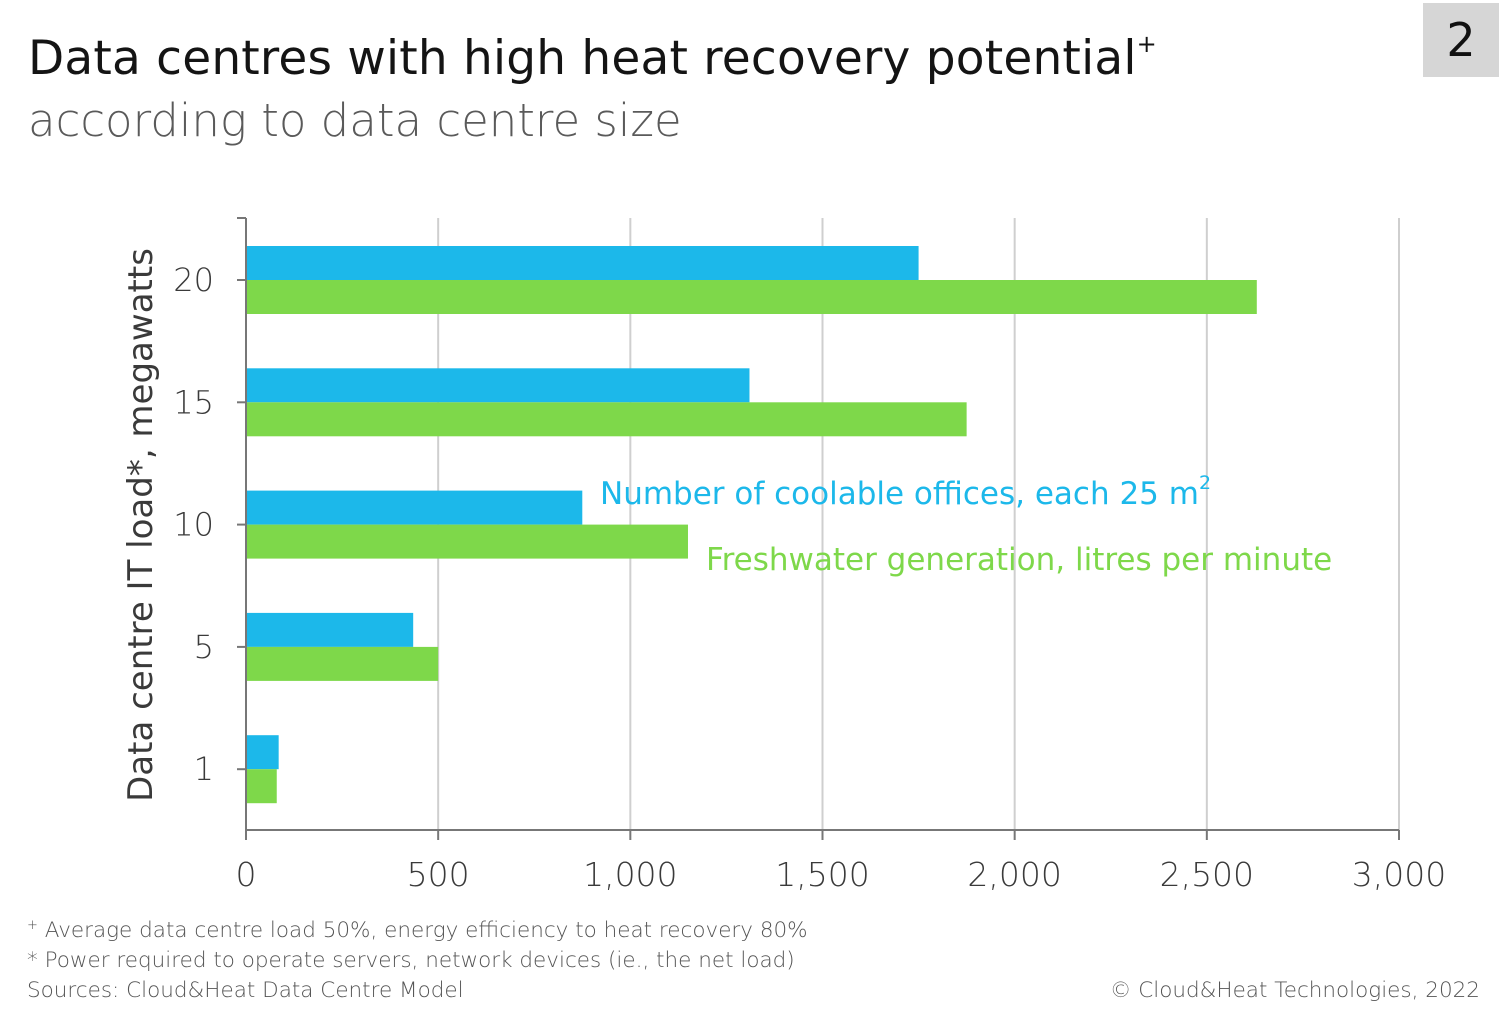  I want to click on y-tick-label: 10, so click(193, 525).